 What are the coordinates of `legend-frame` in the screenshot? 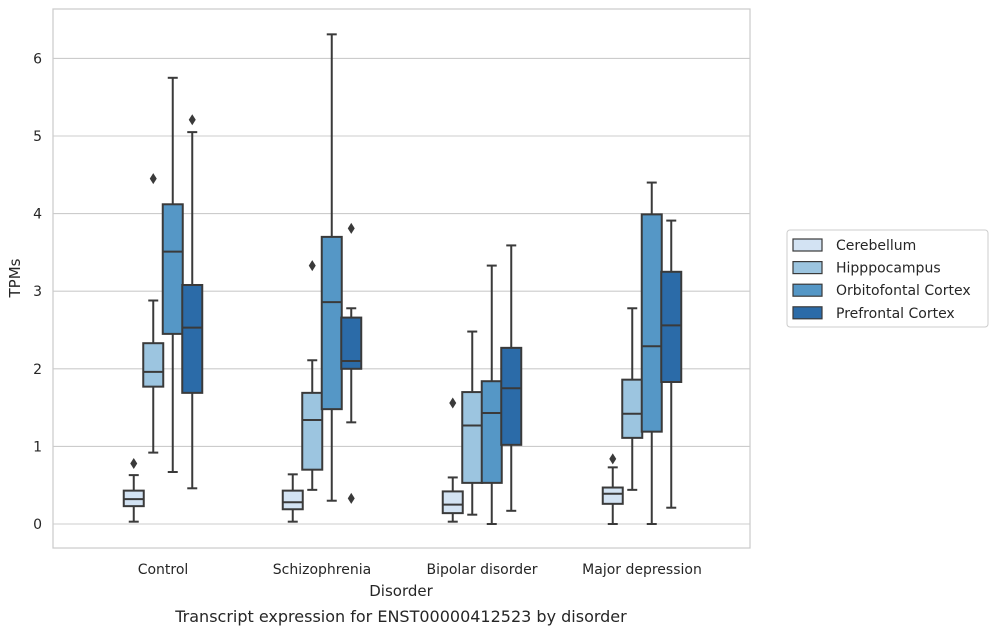 It's located at (887, 278).